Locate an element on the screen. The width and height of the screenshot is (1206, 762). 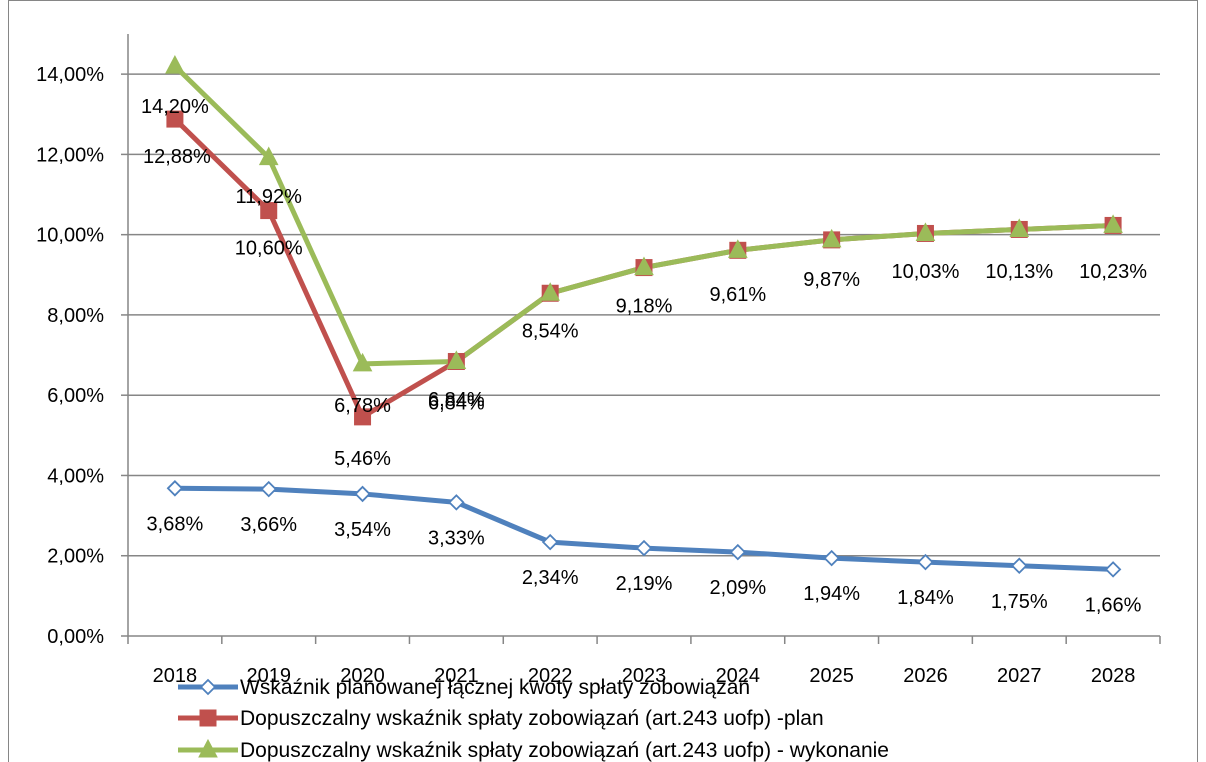
y-tick-label: 6,00% is located at coordinates (75, 396).